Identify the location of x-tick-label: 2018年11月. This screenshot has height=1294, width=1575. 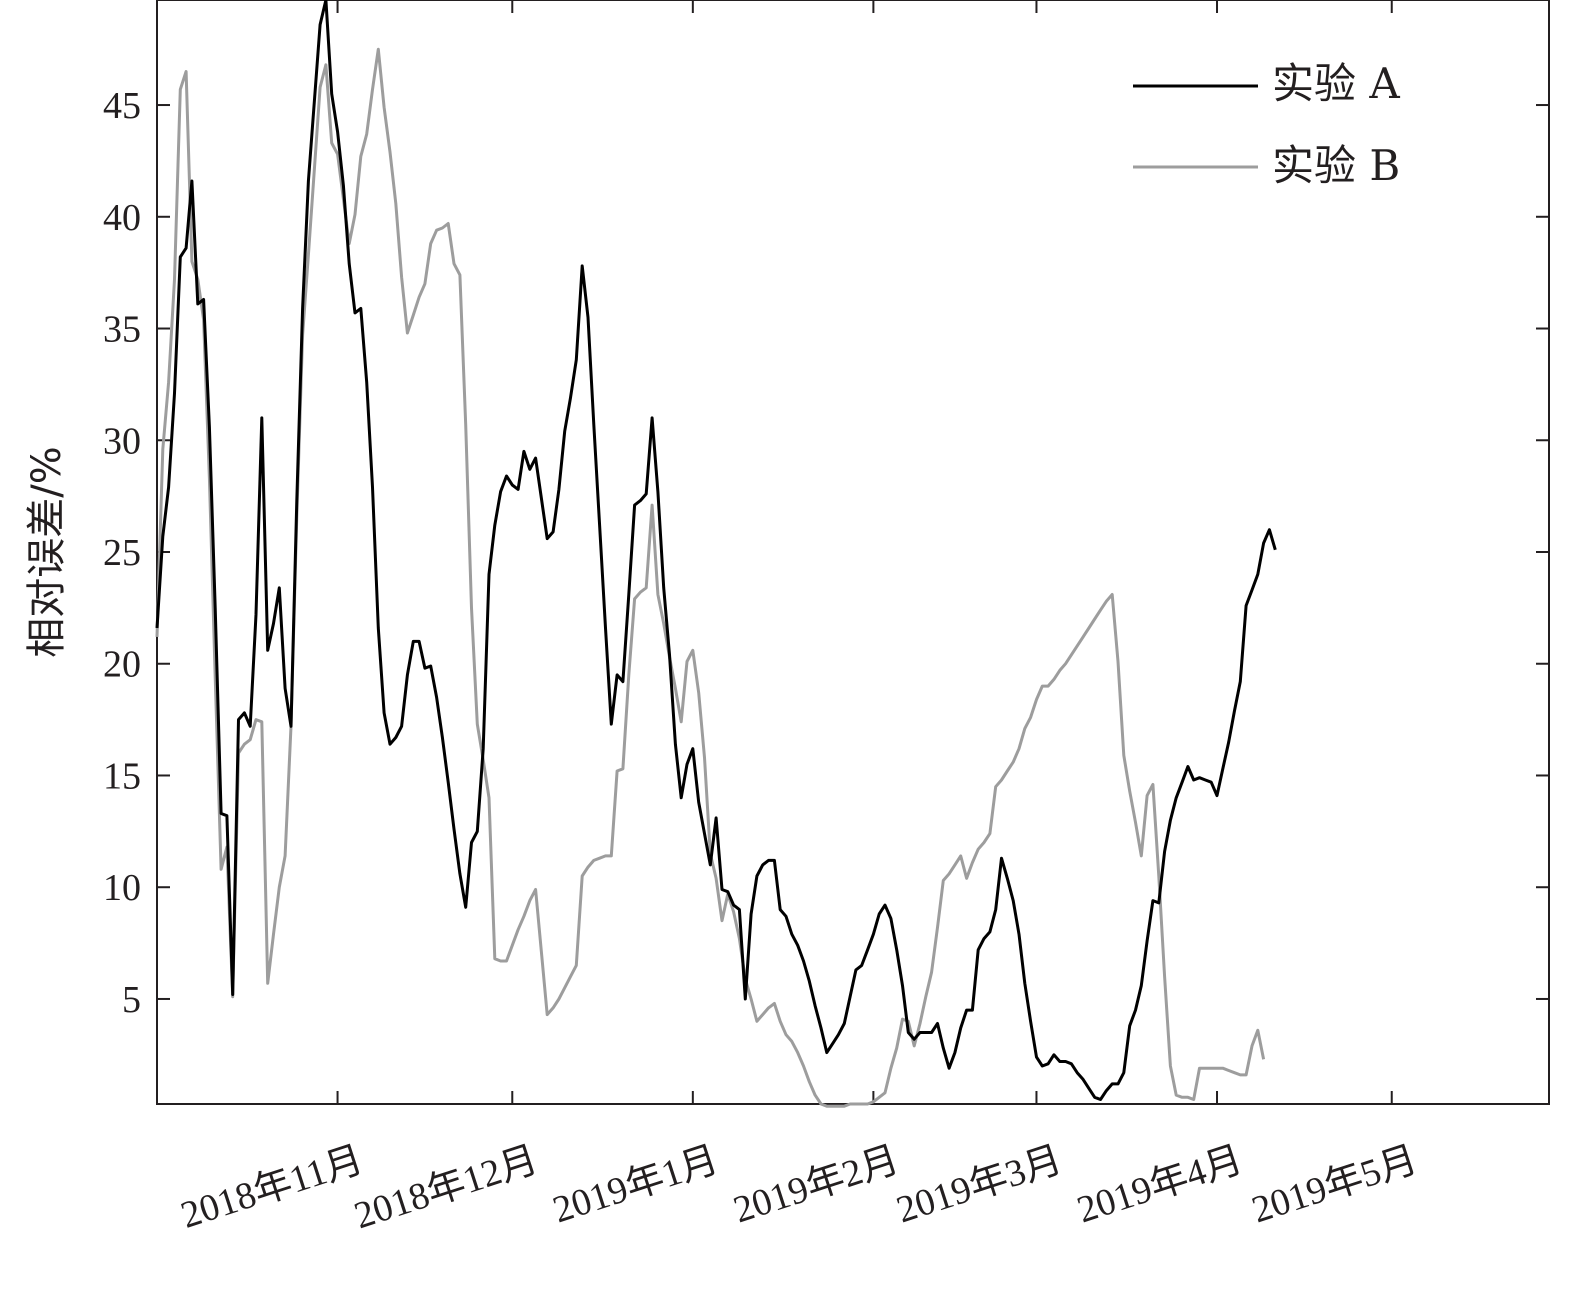
(272, 1188).